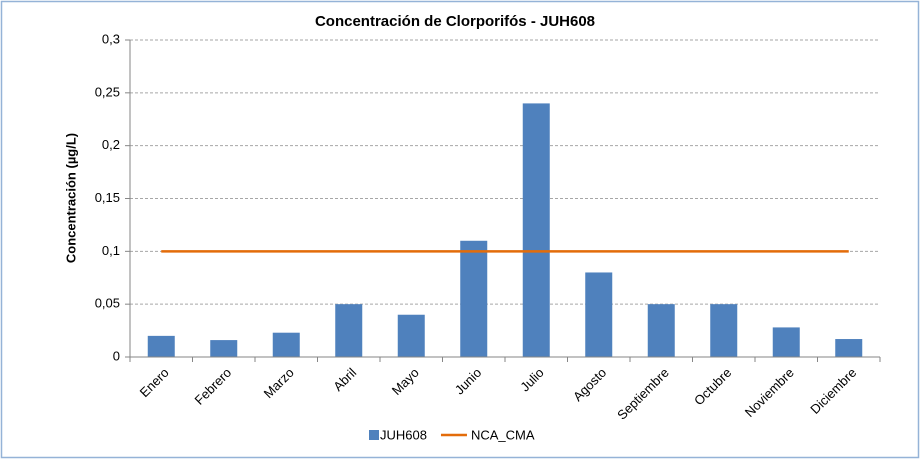  I want to click on legend-label: NCA_CMA, so click(503, 434).